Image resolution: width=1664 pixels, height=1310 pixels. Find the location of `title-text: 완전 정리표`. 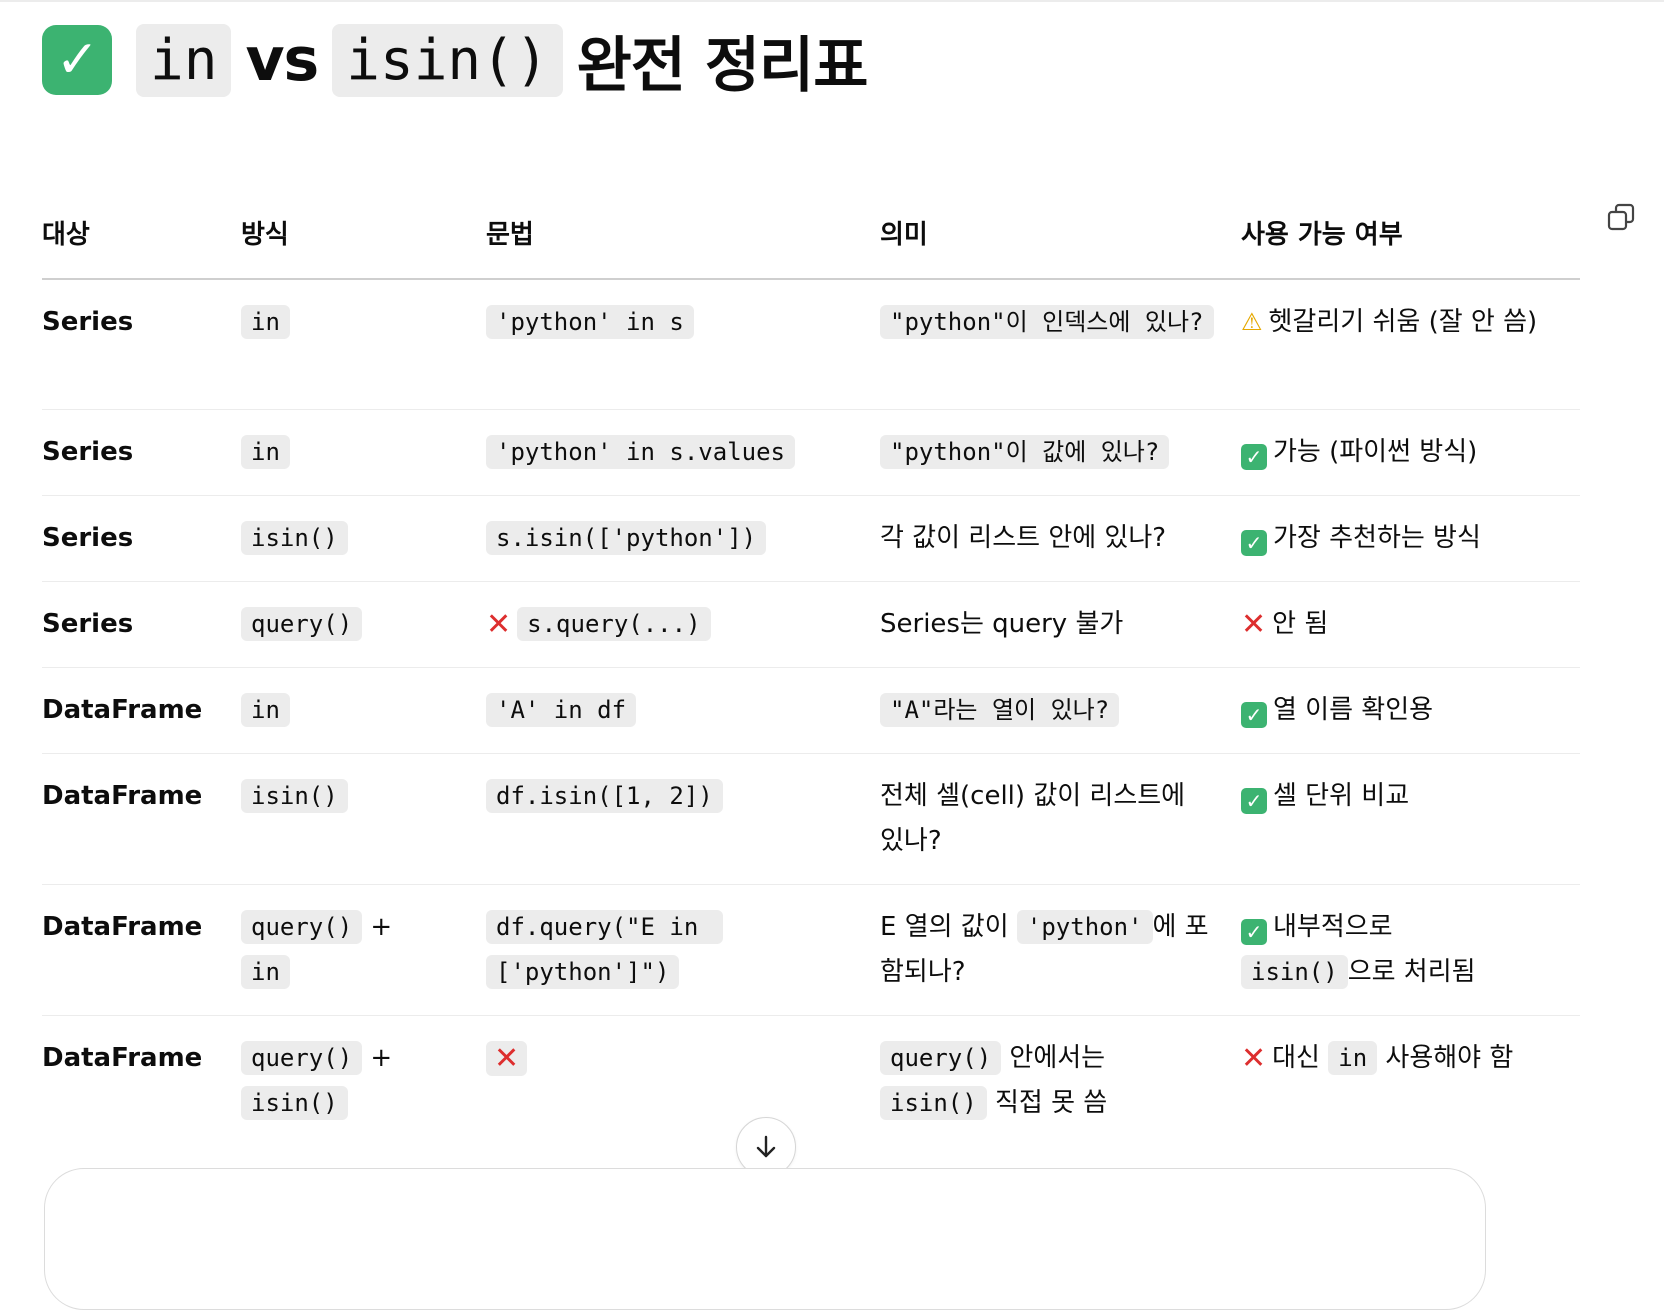

title-text: 완전 정리표 is located at coordinates (722, 65).